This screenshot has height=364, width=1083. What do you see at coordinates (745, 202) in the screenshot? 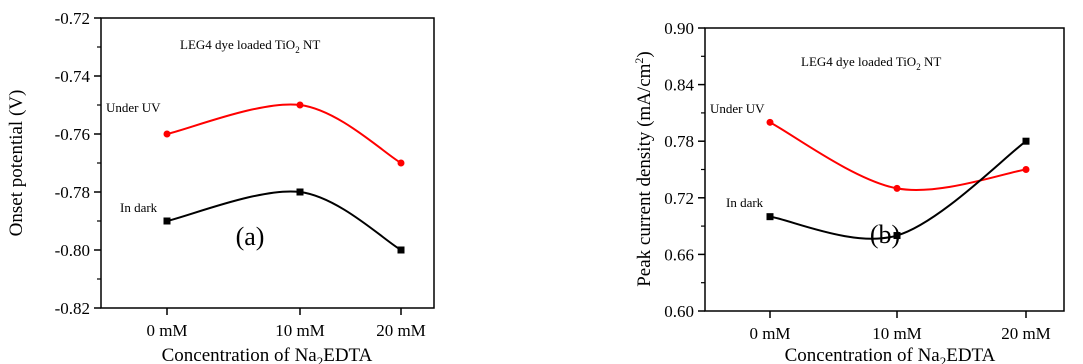
I see `chart-b-series-label-dark: In dark` at bounding box center [745, 202].